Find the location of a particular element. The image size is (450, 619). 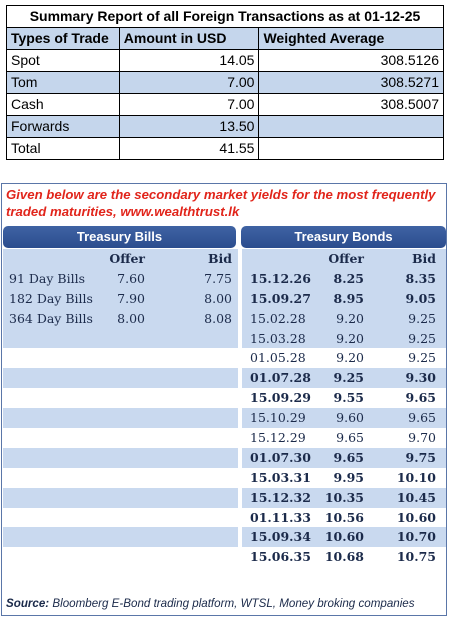

bond-maturity: 01.07.30 is located at coordinates (280, 457).